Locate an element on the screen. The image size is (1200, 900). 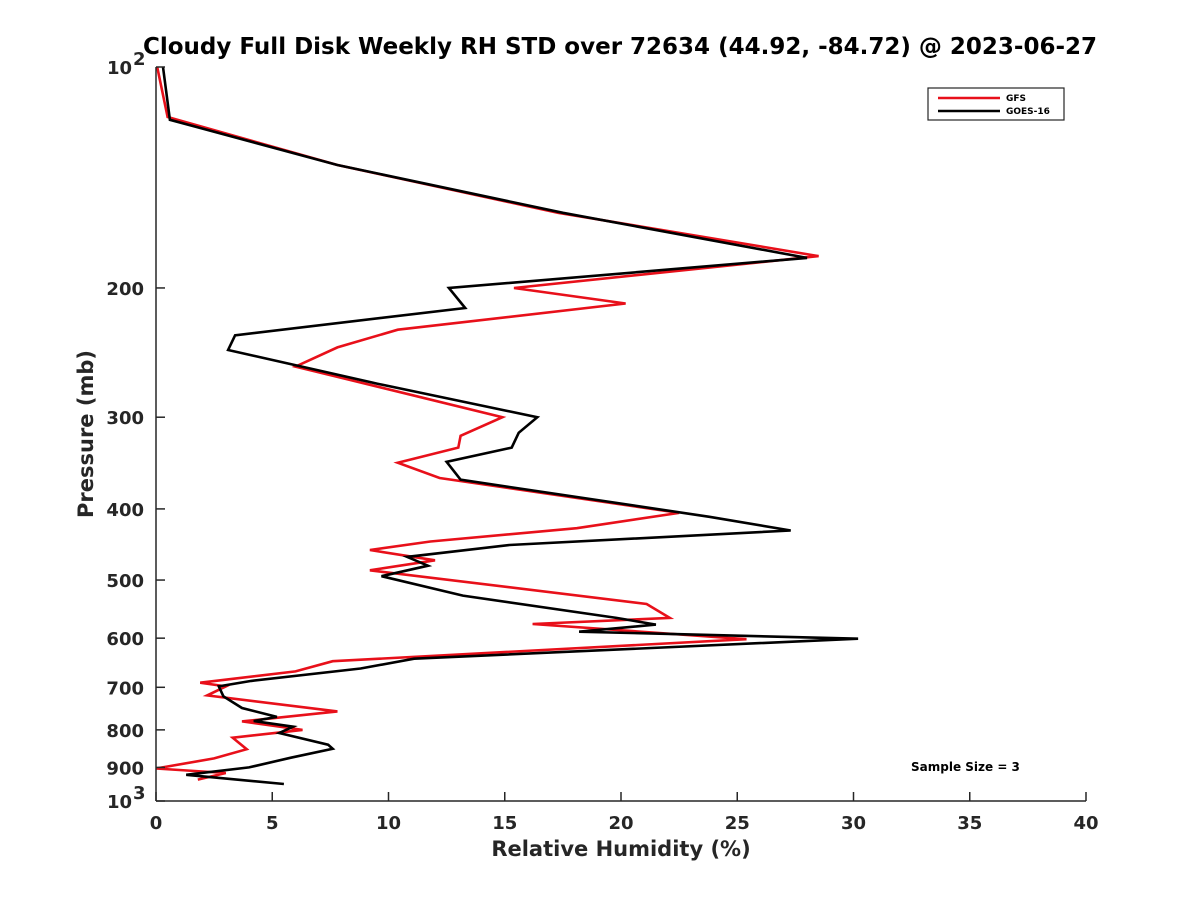
y-tick-label: 200 is located at coordinates (125, 289).